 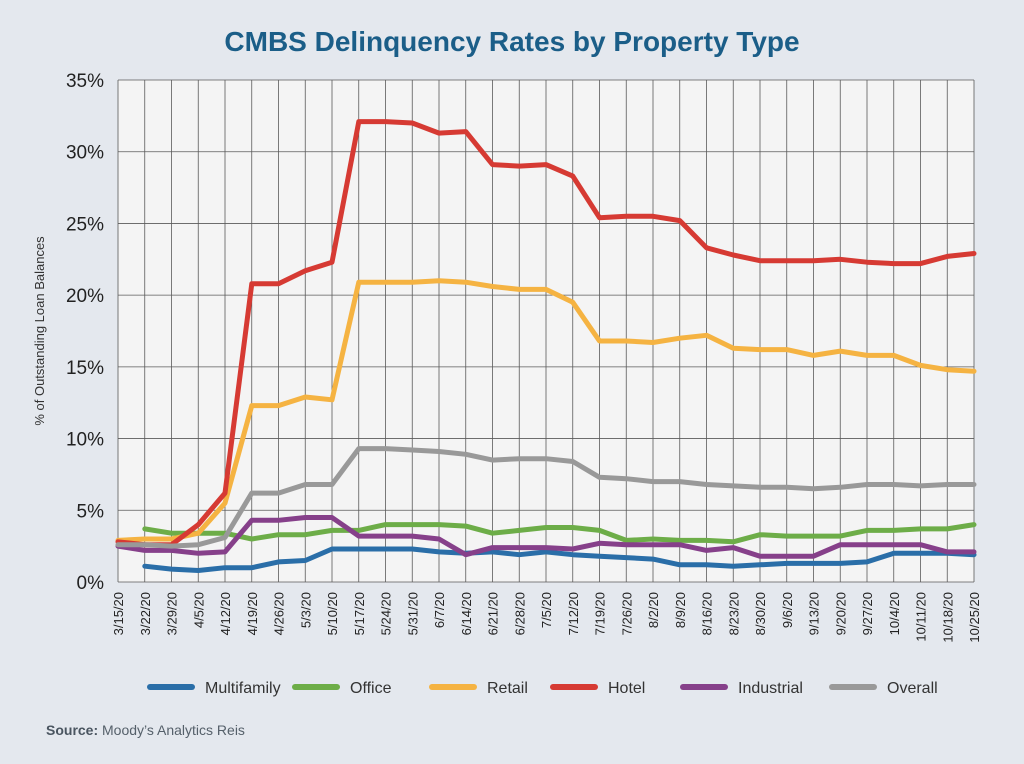 I want to click on x-tick-label: 5/10/20, so click(x=332, y=613).